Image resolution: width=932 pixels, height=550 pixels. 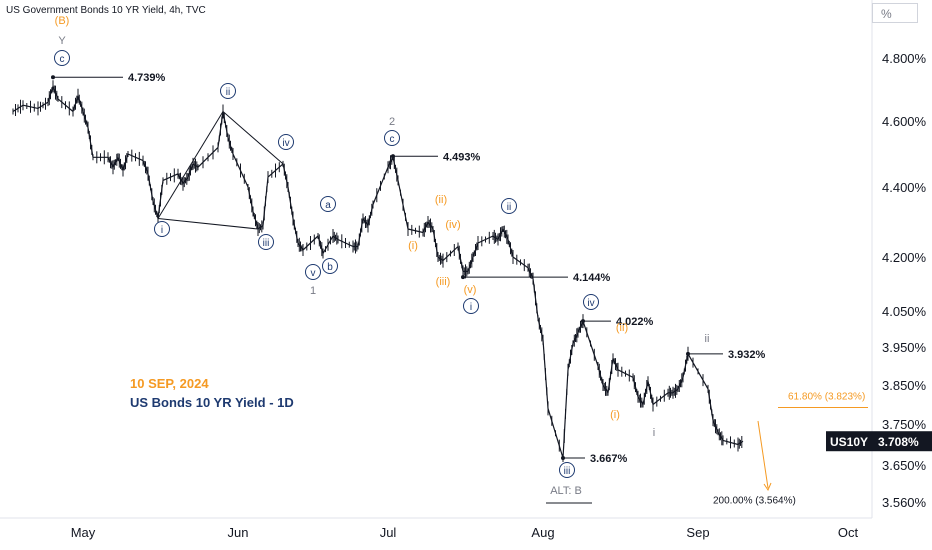 What do you see at coordinates (169, 383) in the screenshot?
I see `annotation-date: 10 SEP, 2024` at bounding box center [169, 383].